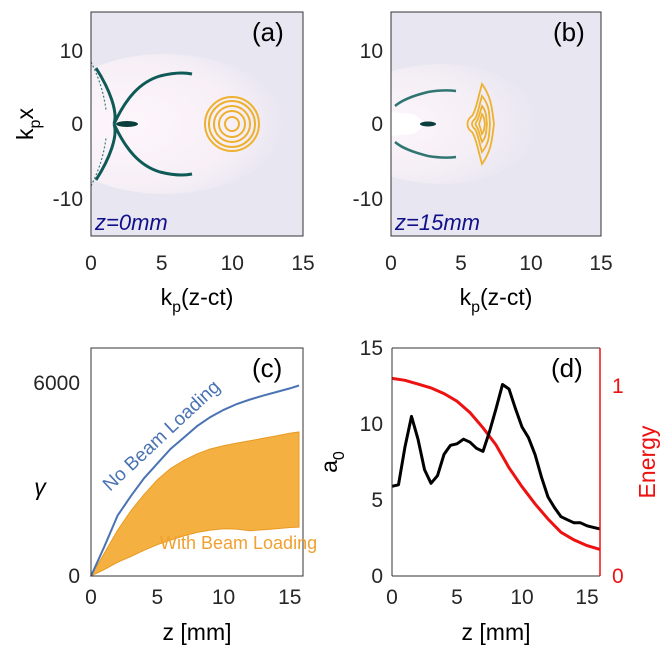 The width and height of the screenshot is (668, 652). Describe the element at coordinates (618, 481) in the screenshot. I see `panel-d-yticks-right: 0 1` at that location.